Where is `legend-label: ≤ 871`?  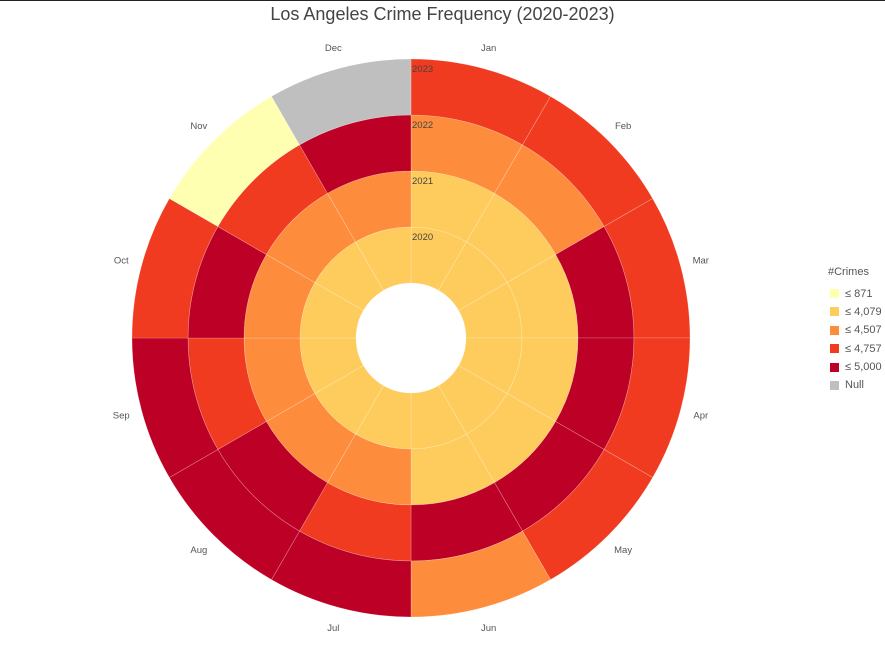
legend-label: ≤ 871 is located at coordinates (859, 293).